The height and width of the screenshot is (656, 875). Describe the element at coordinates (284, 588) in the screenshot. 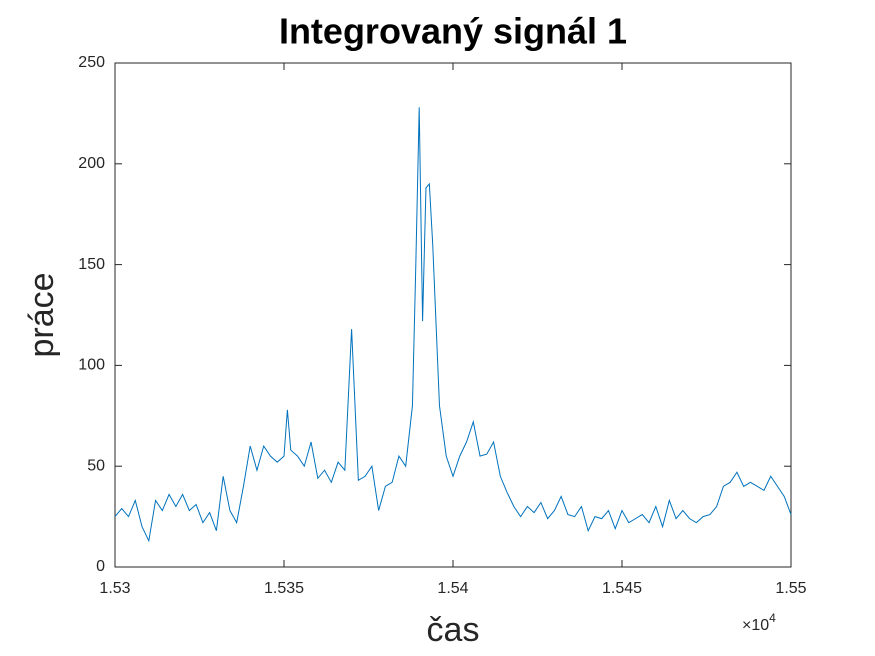

I see `x-tick-label: 1.535` at that location.